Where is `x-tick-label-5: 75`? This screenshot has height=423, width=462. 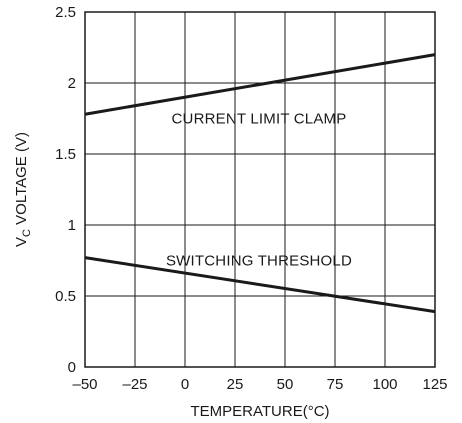 x-tick-label-5: 75 is located at coordinates (335, 384).